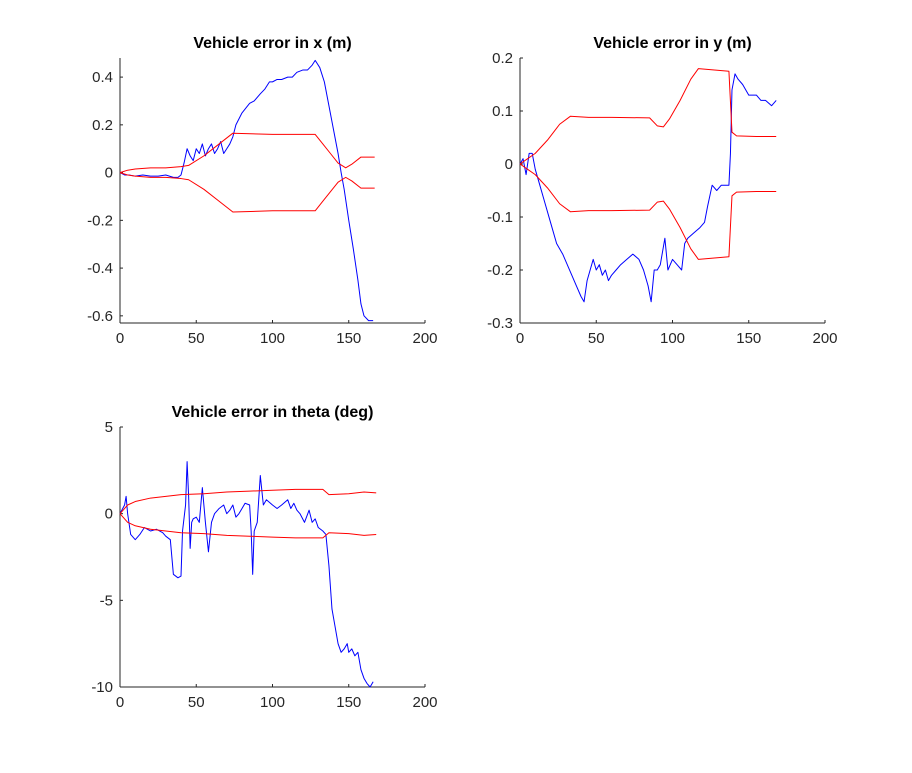  I want to click on chart-title: Vehicle error in theta (deg), so click(273, 412).